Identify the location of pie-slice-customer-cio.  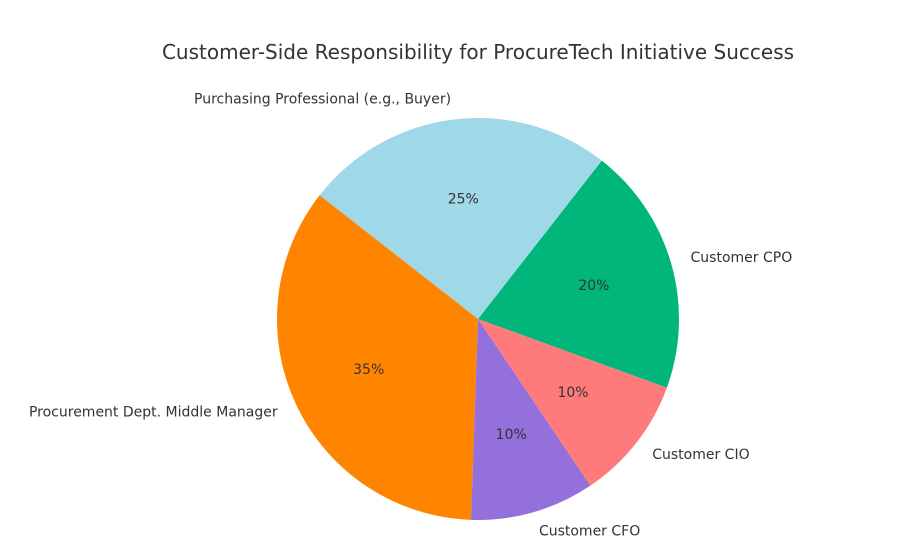
(572, 402).